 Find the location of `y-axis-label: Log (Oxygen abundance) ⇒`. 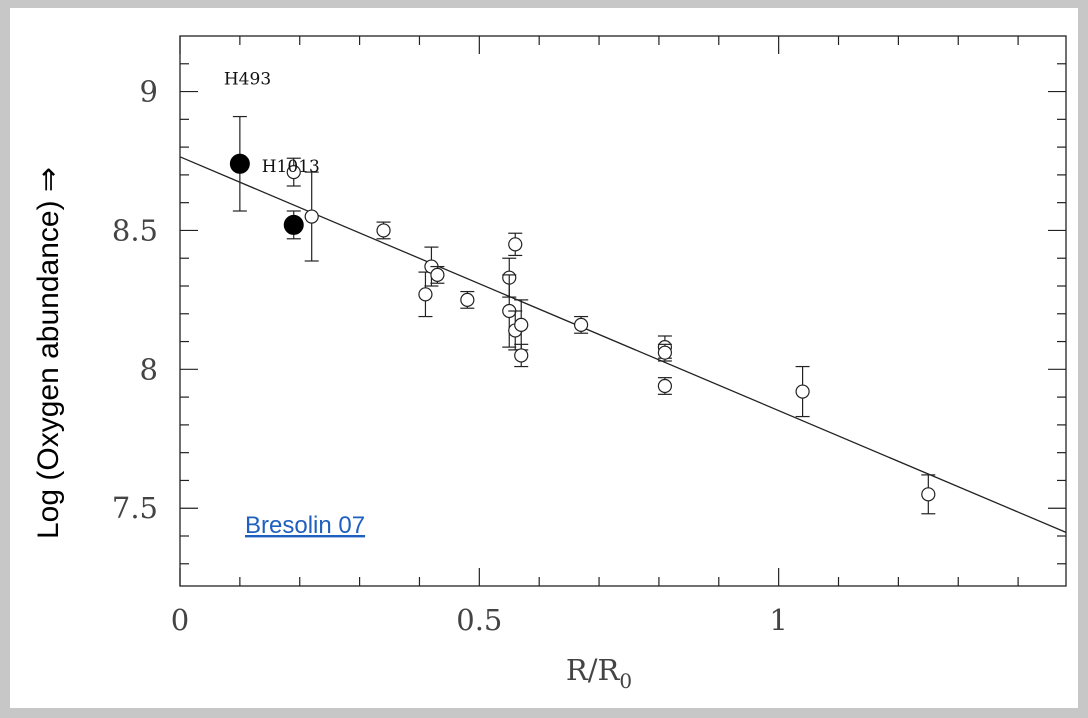

y-axis-label: Log (Oxygen abundance) ⇒ is located at coordinates (48, 353).